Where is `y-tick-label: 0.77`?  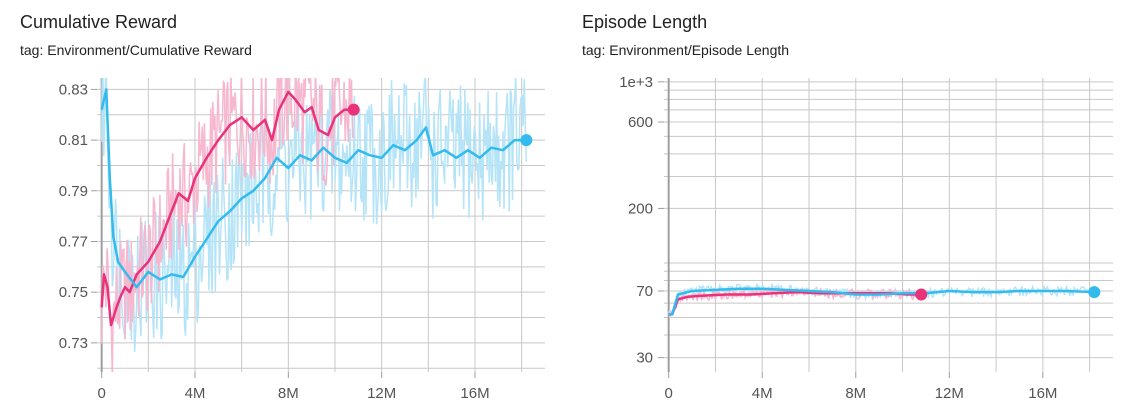
y-tick-label: 0.77 is located at coordinates (73, 241).